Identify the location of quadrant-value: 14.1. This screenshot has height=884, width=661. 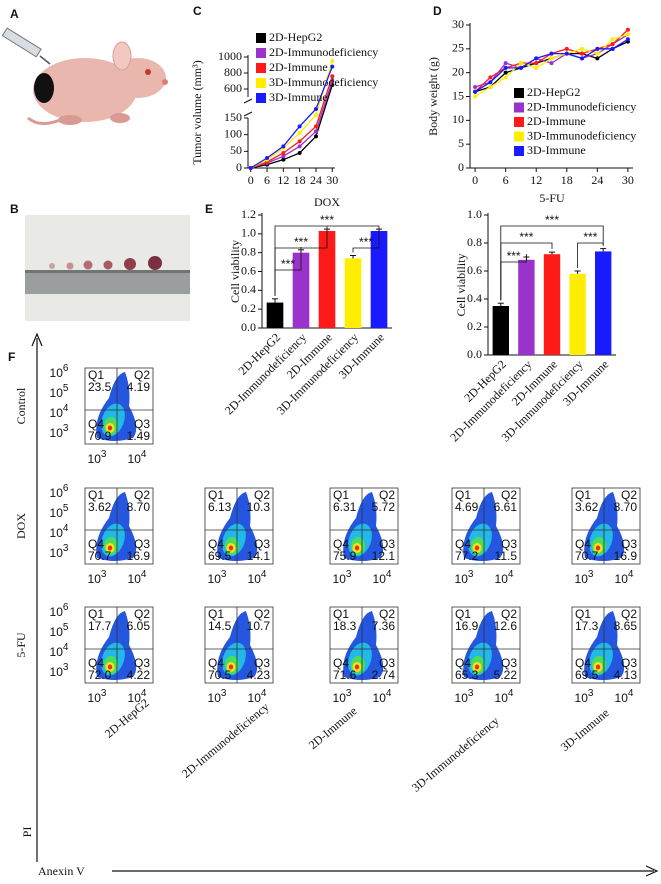
(259, 556).